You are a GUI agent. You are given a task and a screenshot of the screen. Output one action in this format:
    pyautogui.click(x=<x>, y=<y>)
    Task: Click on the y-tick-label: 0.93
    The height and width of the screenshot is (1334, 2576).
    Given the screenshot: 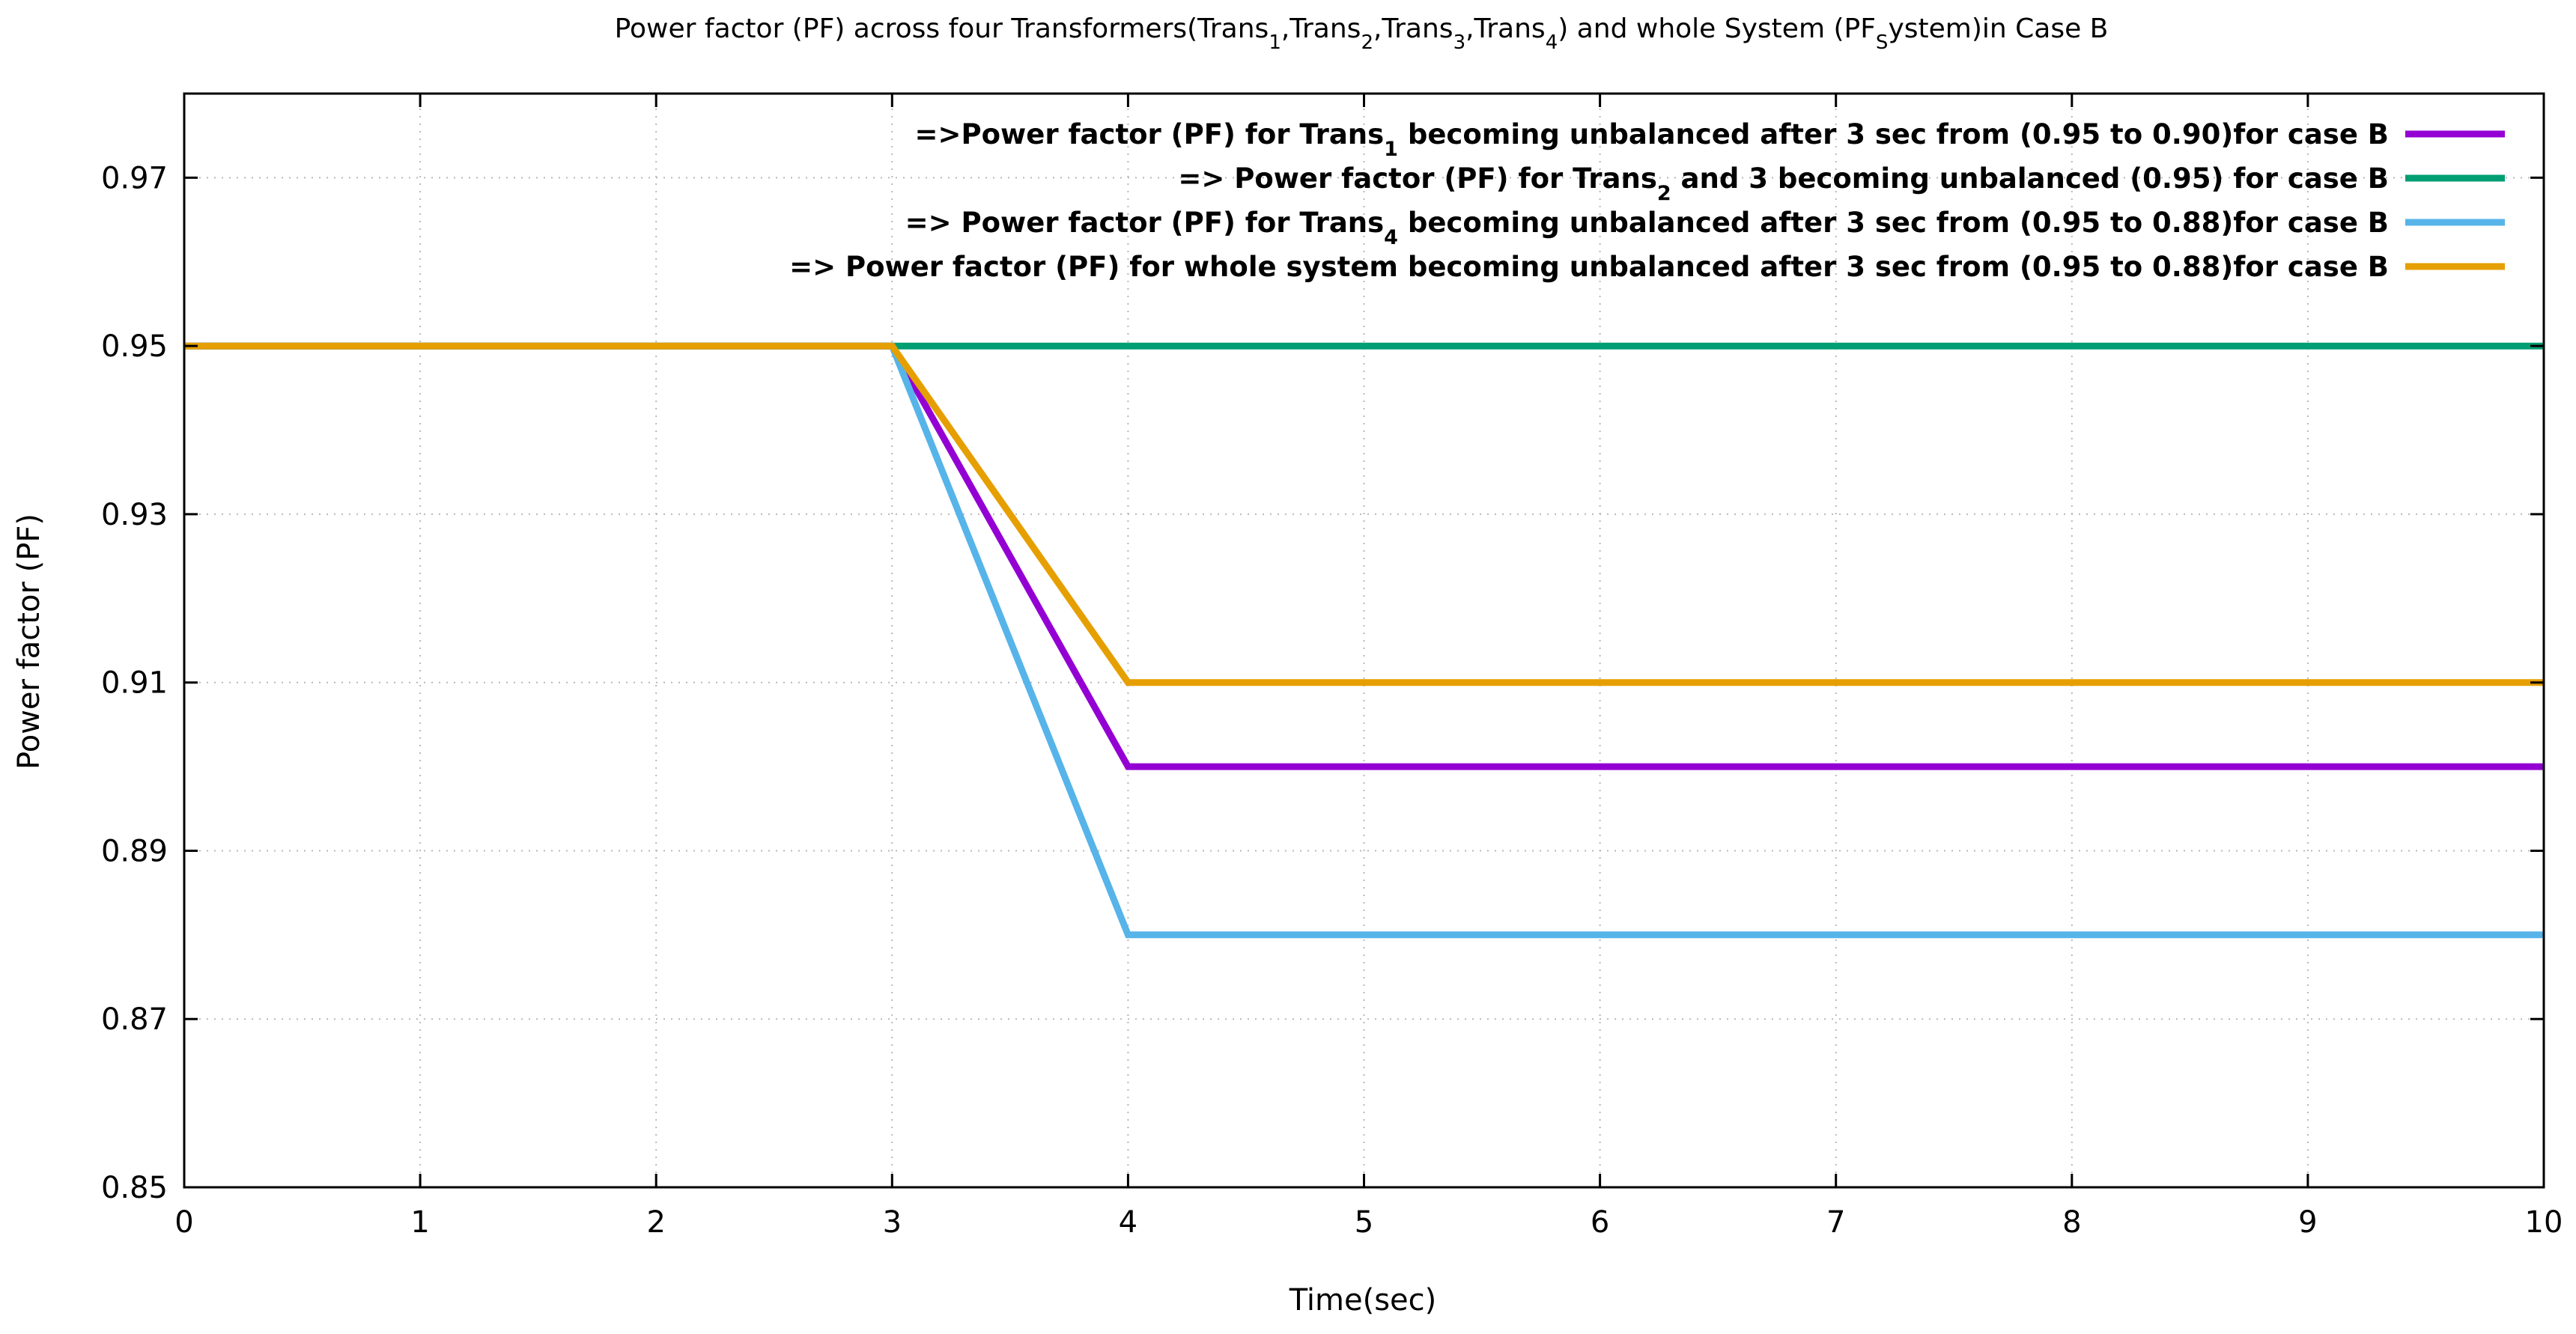 What is the action you would take?
    pyautogui.click(x=134, y=515)
    